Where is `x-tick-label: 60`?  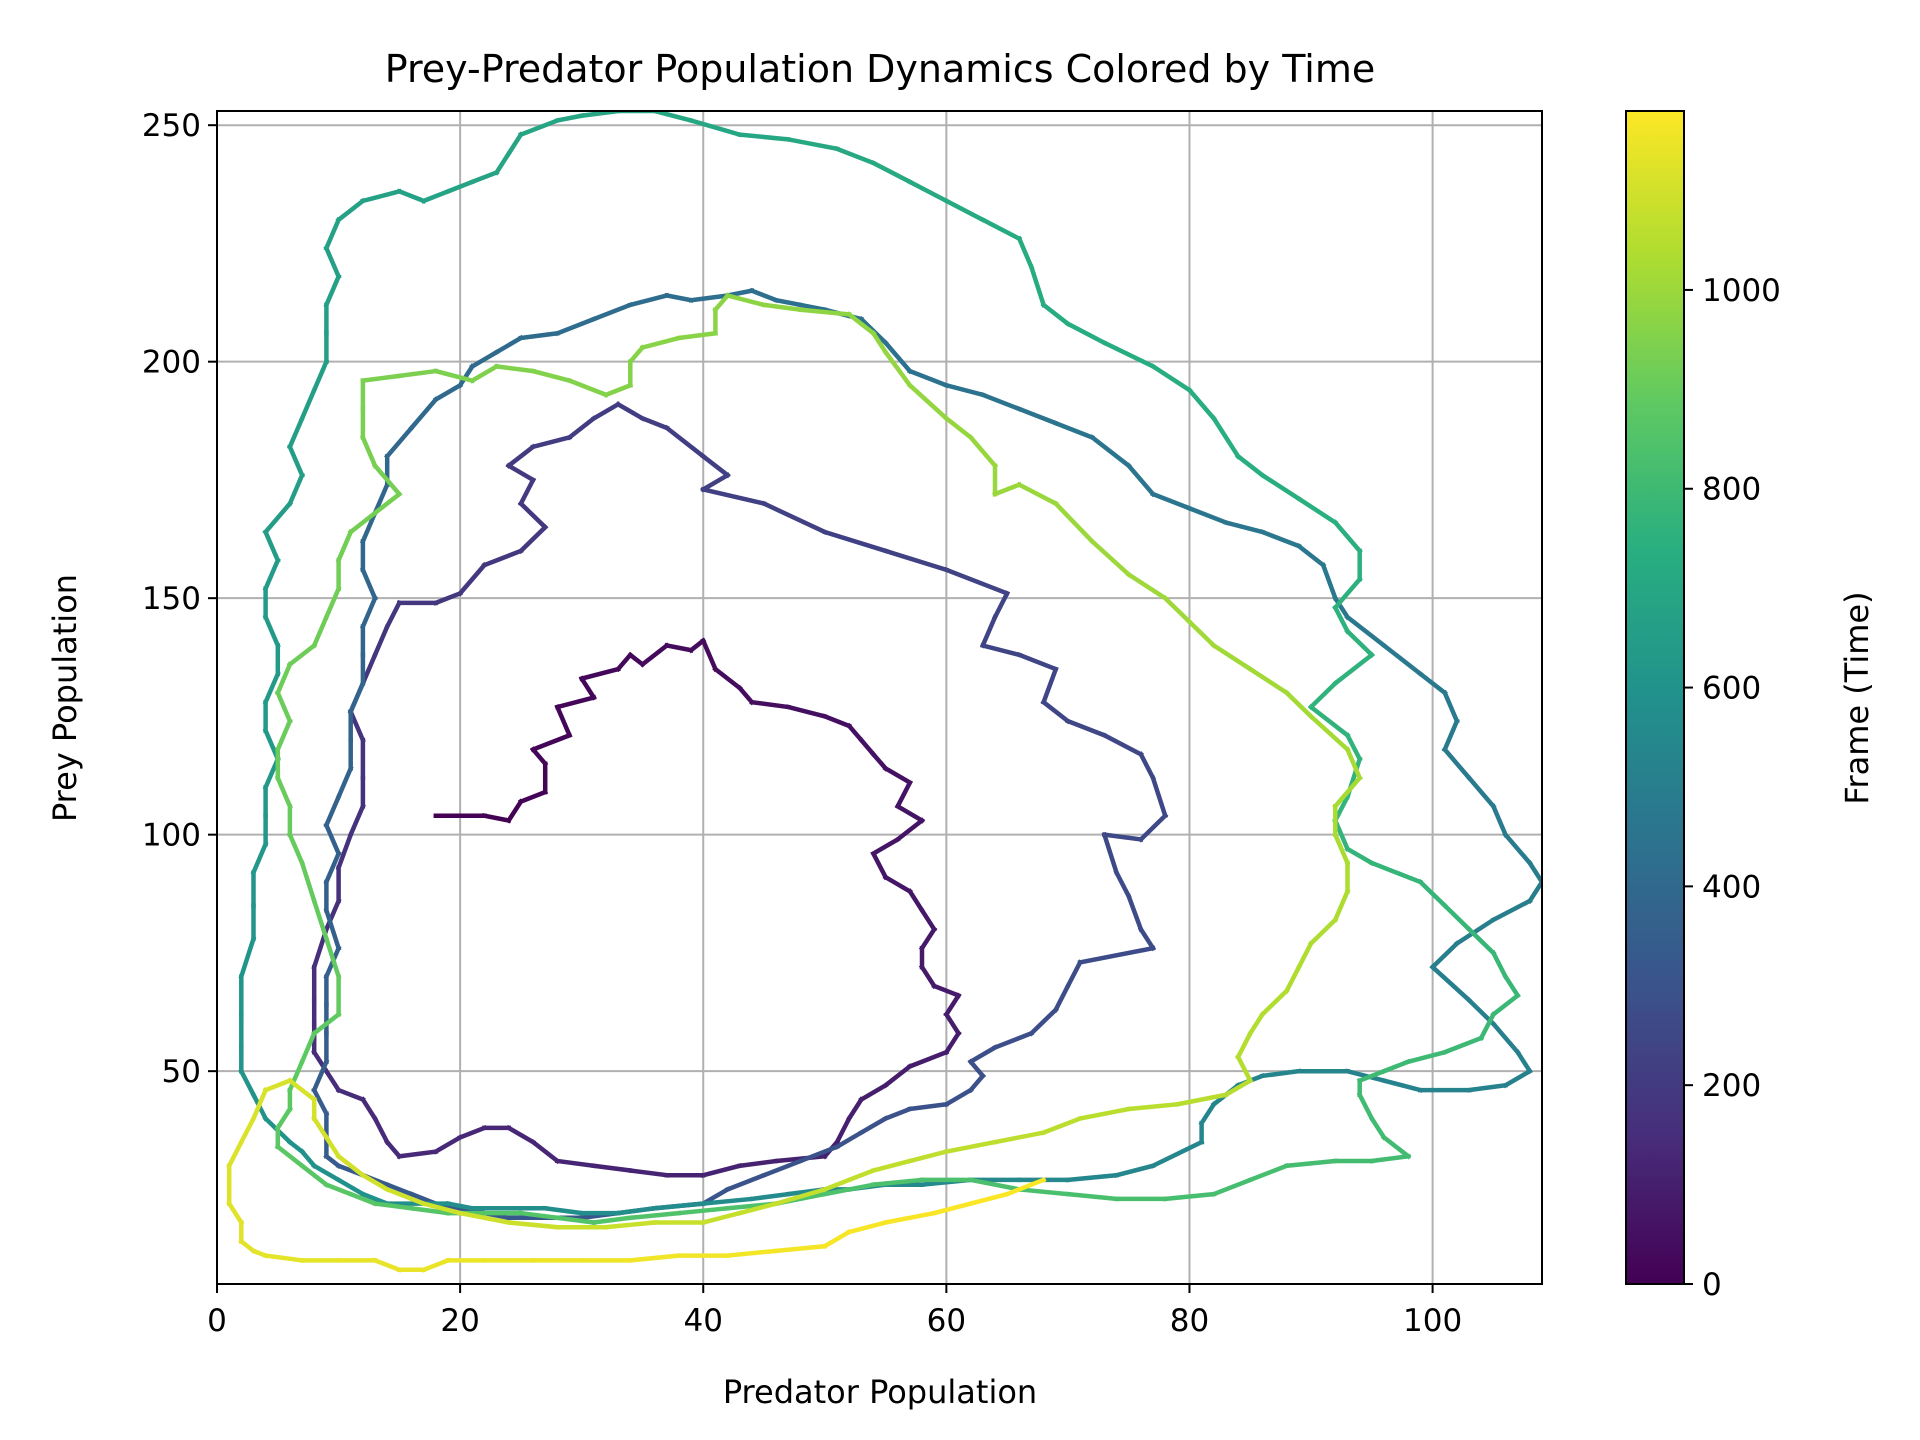
x-tick-label: 60 is located at coordinates (946, 1321).